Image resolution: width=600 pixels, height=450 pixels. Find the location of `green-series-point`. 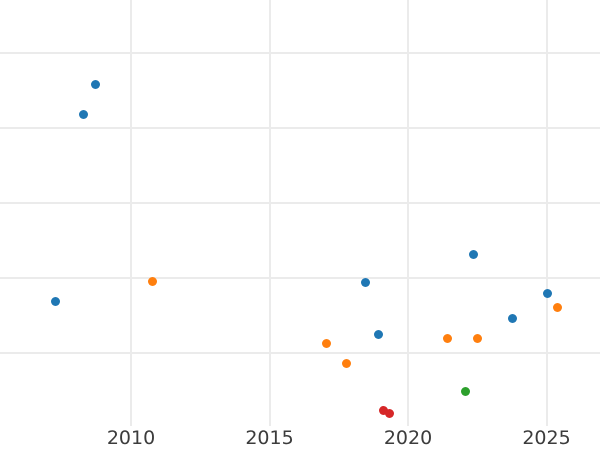

green-series-point is located at coordinates (465, 391).